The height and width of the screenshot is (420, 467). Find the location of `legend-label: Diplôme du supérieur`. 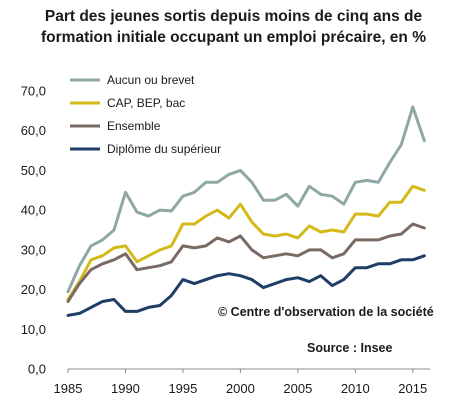

legend-label: Diplôme du supérieur is located at coordinates (164, 149).